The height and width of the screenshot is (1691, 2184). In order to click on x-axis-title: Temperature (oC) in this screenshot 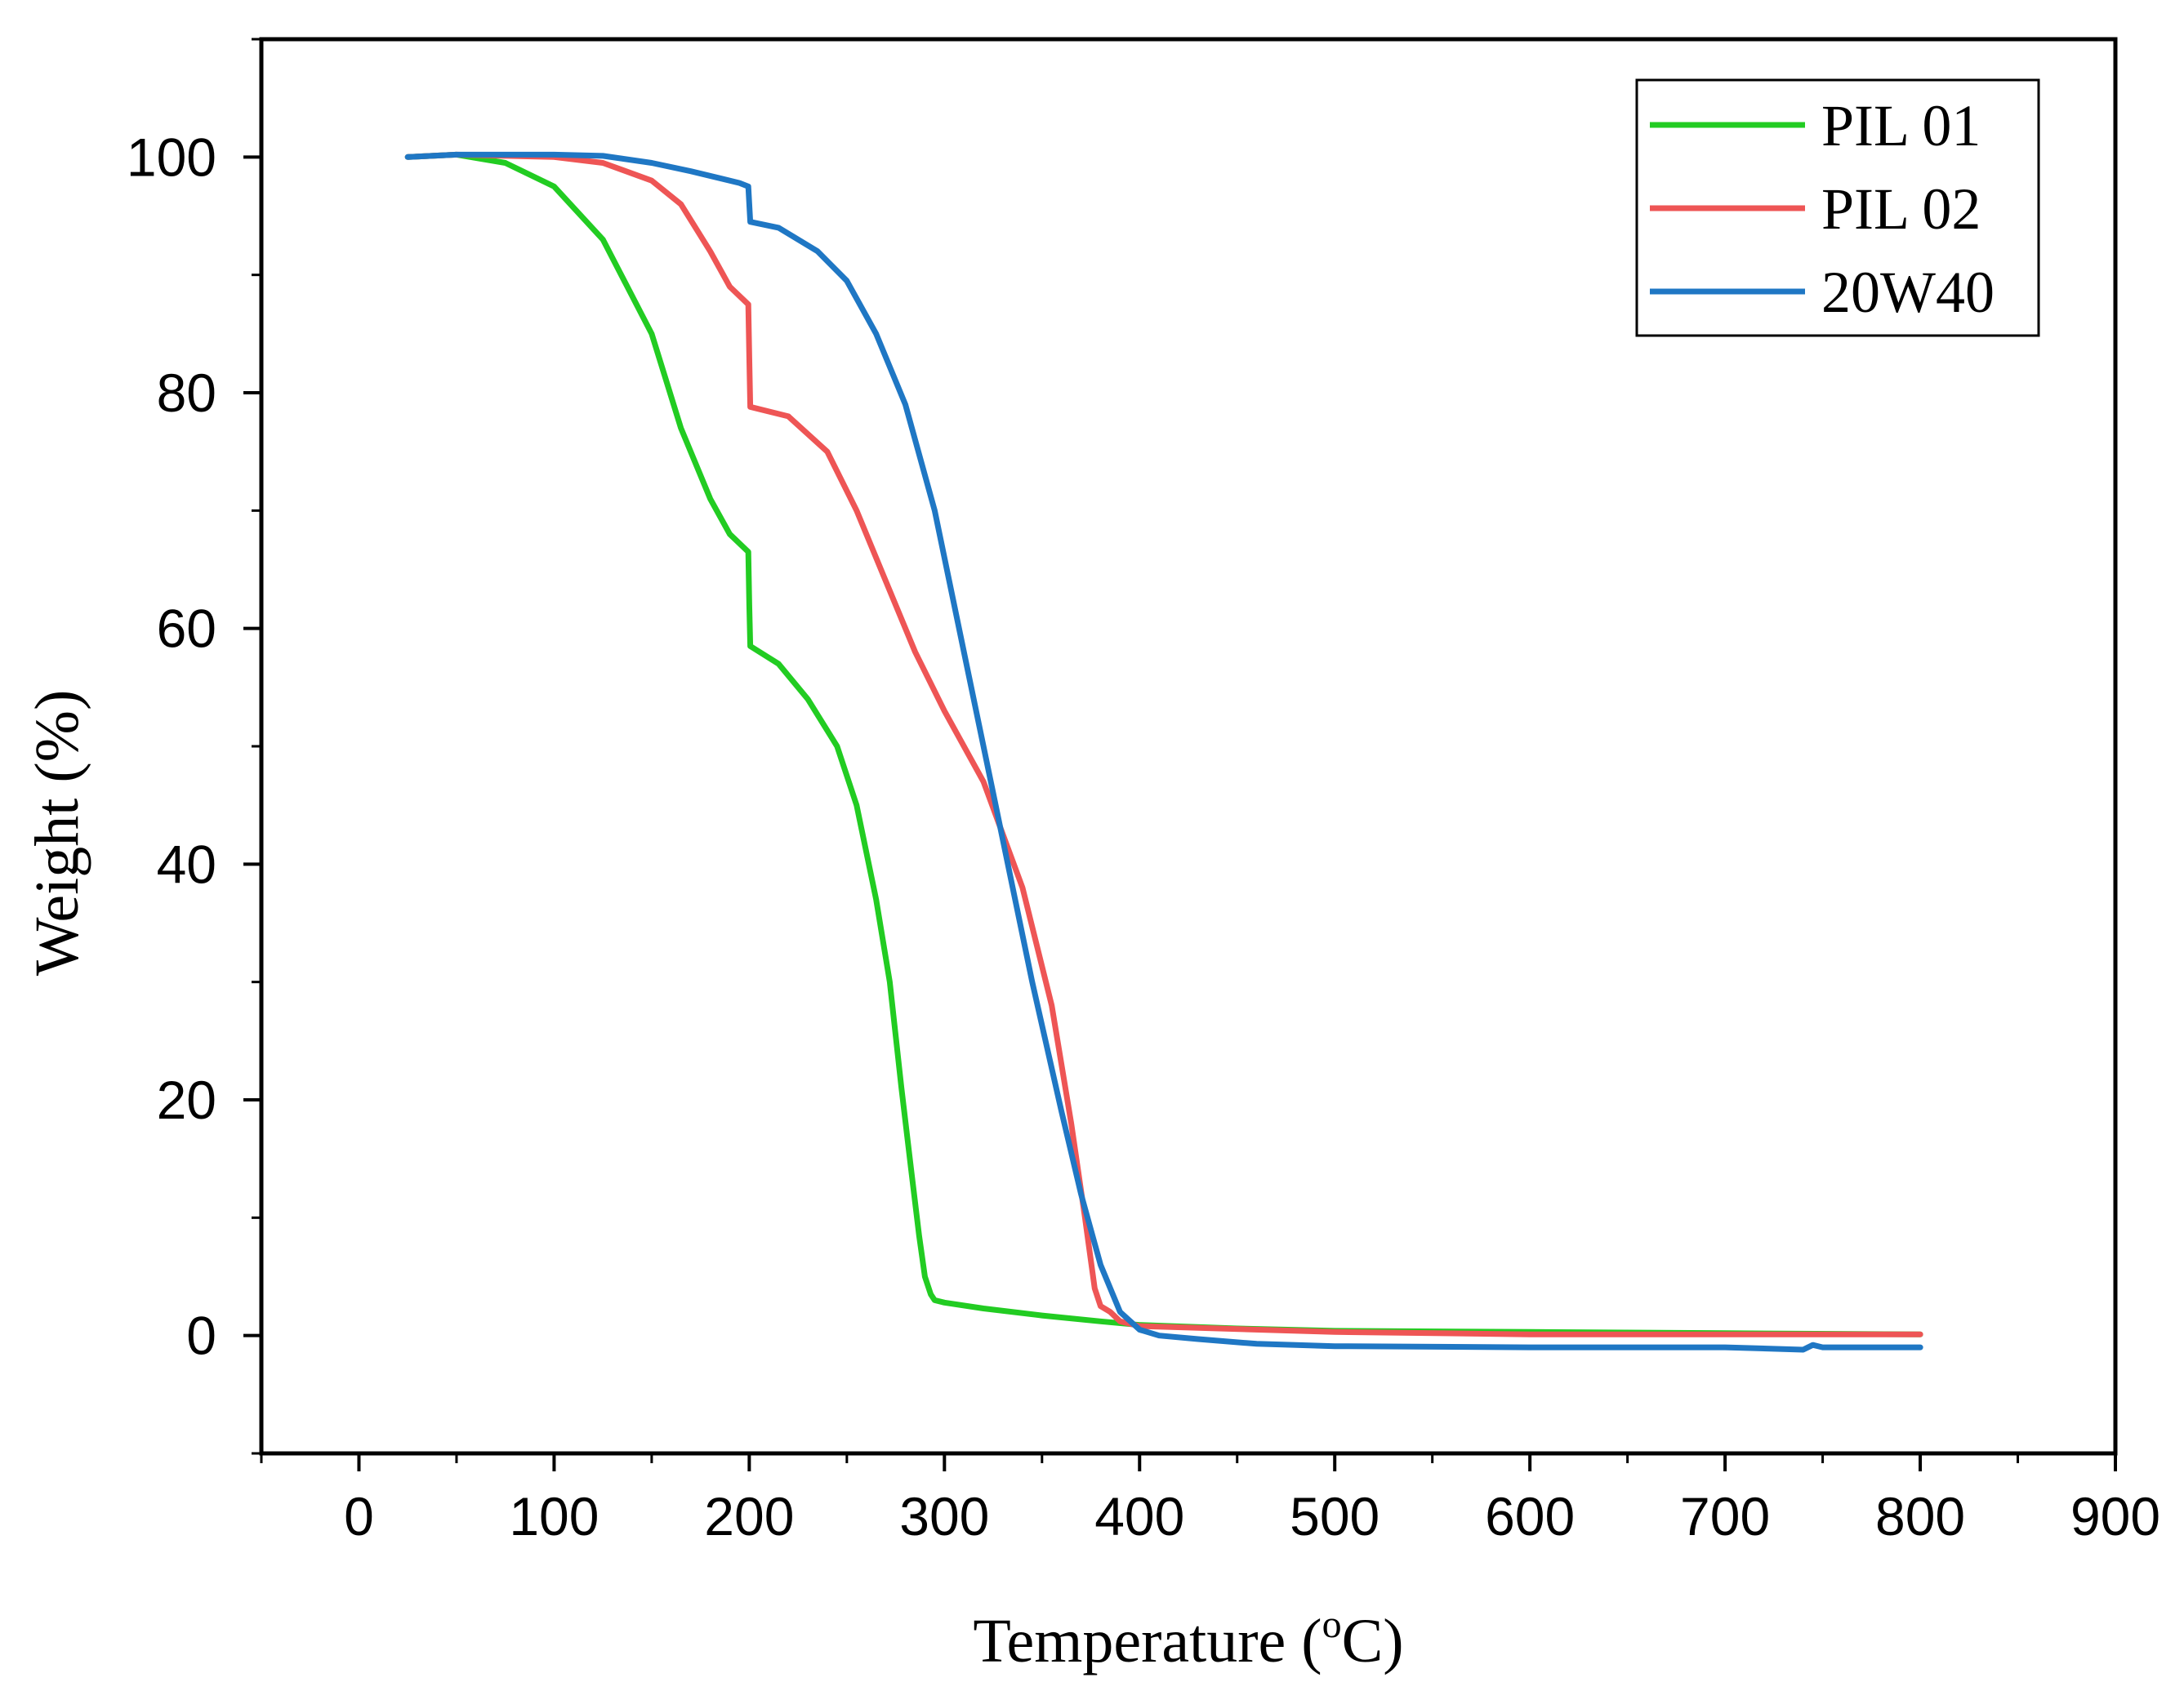, I will do `click(1188, 1639)`.